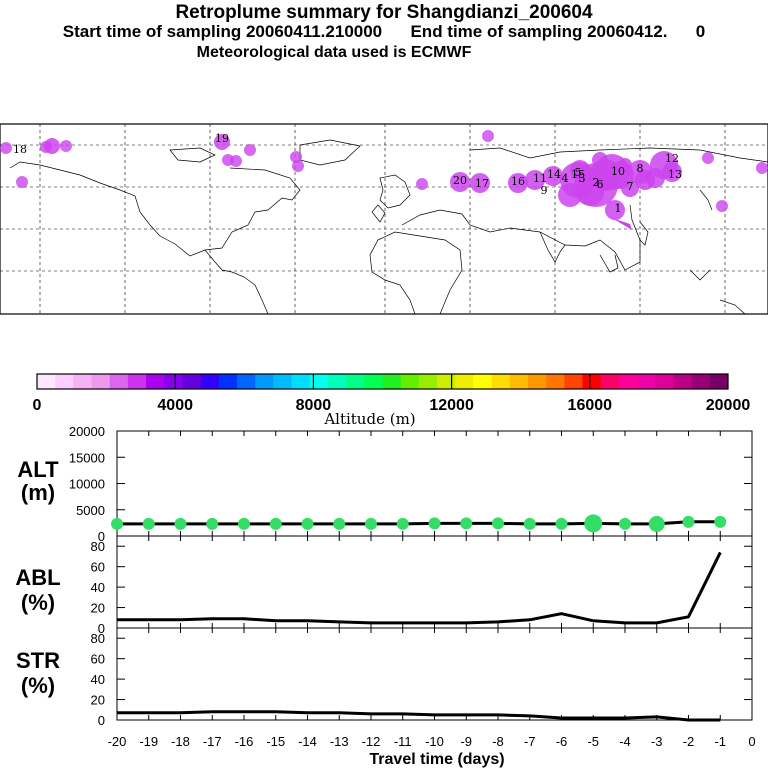 The height and width of the screenshot is (768, 768). I want to click on x-tick-label: -17, so click(212, 741).